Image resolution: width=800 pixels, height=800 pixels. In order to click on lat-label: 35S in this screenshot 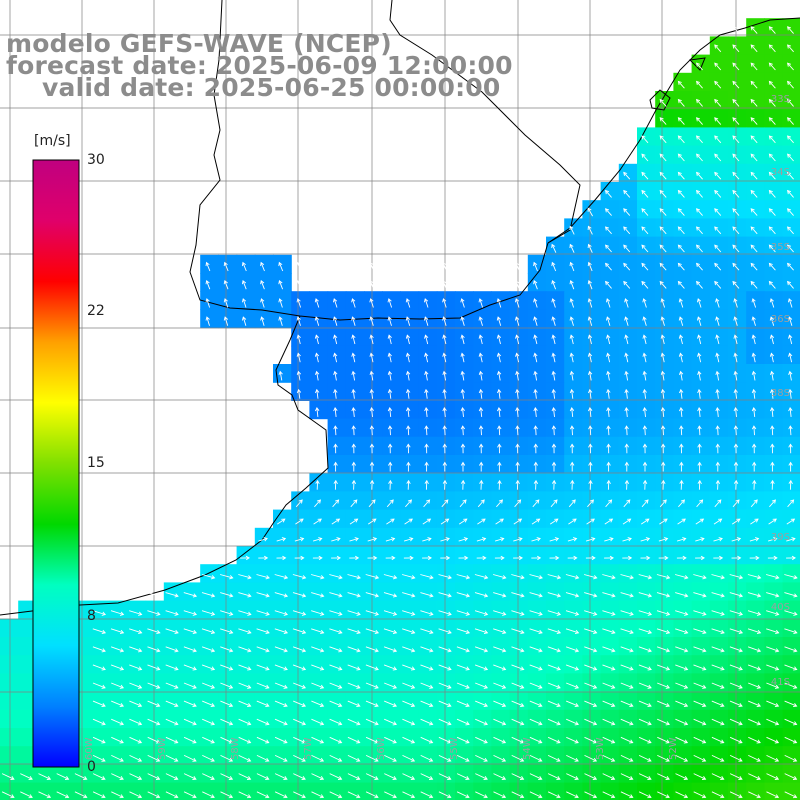, I will do `click(780, 247)`.